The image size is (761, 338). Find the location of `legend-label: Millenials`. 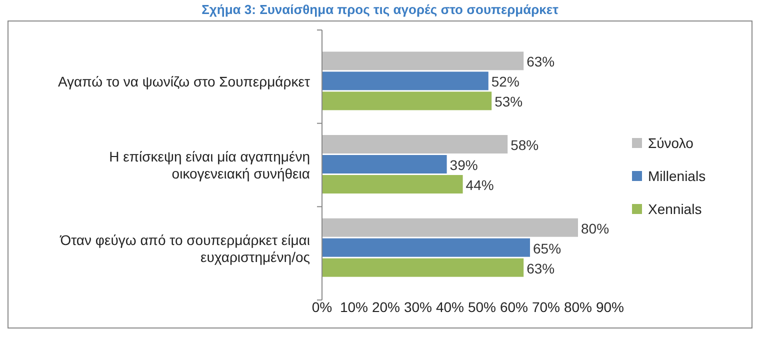

legend-label: Millenials is located at coordinates (677, 176).